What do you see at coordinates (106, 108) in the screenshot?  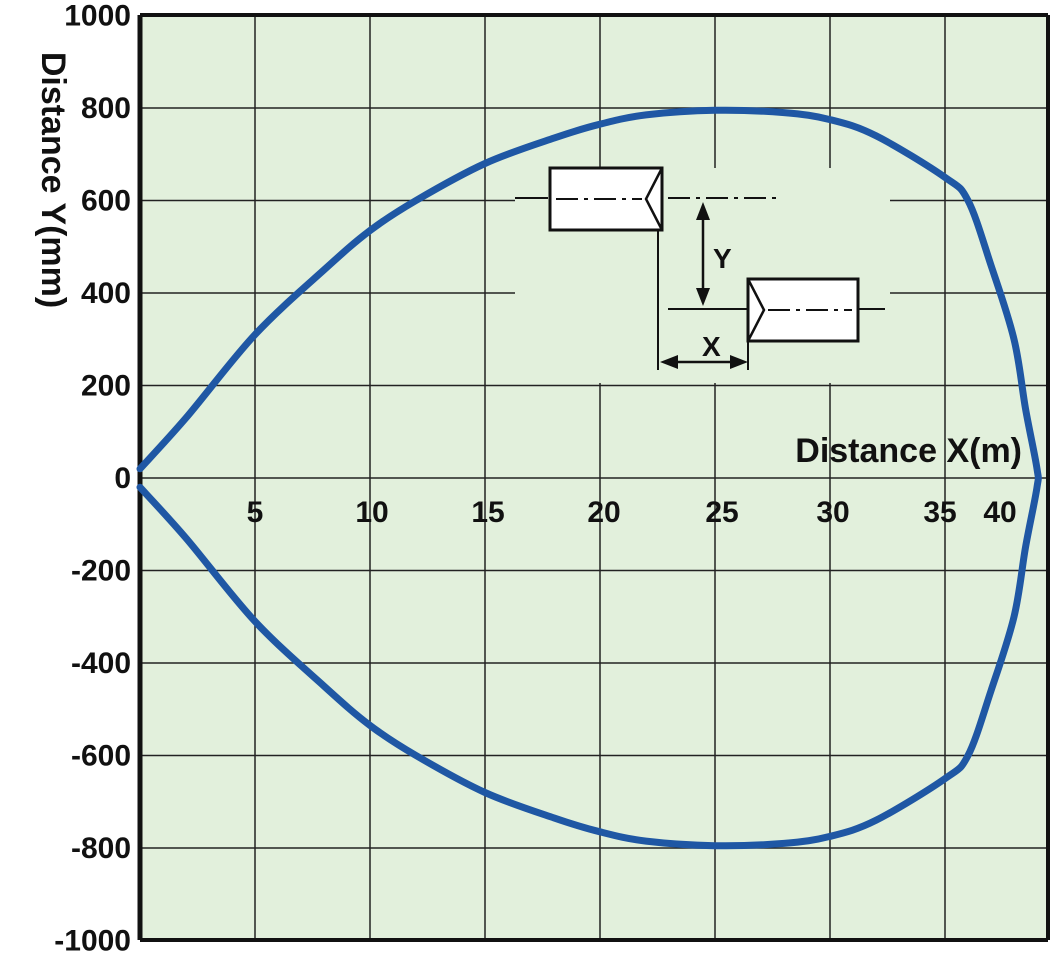 I see `y-tick-label: 800` at bounding box center [106, 108].